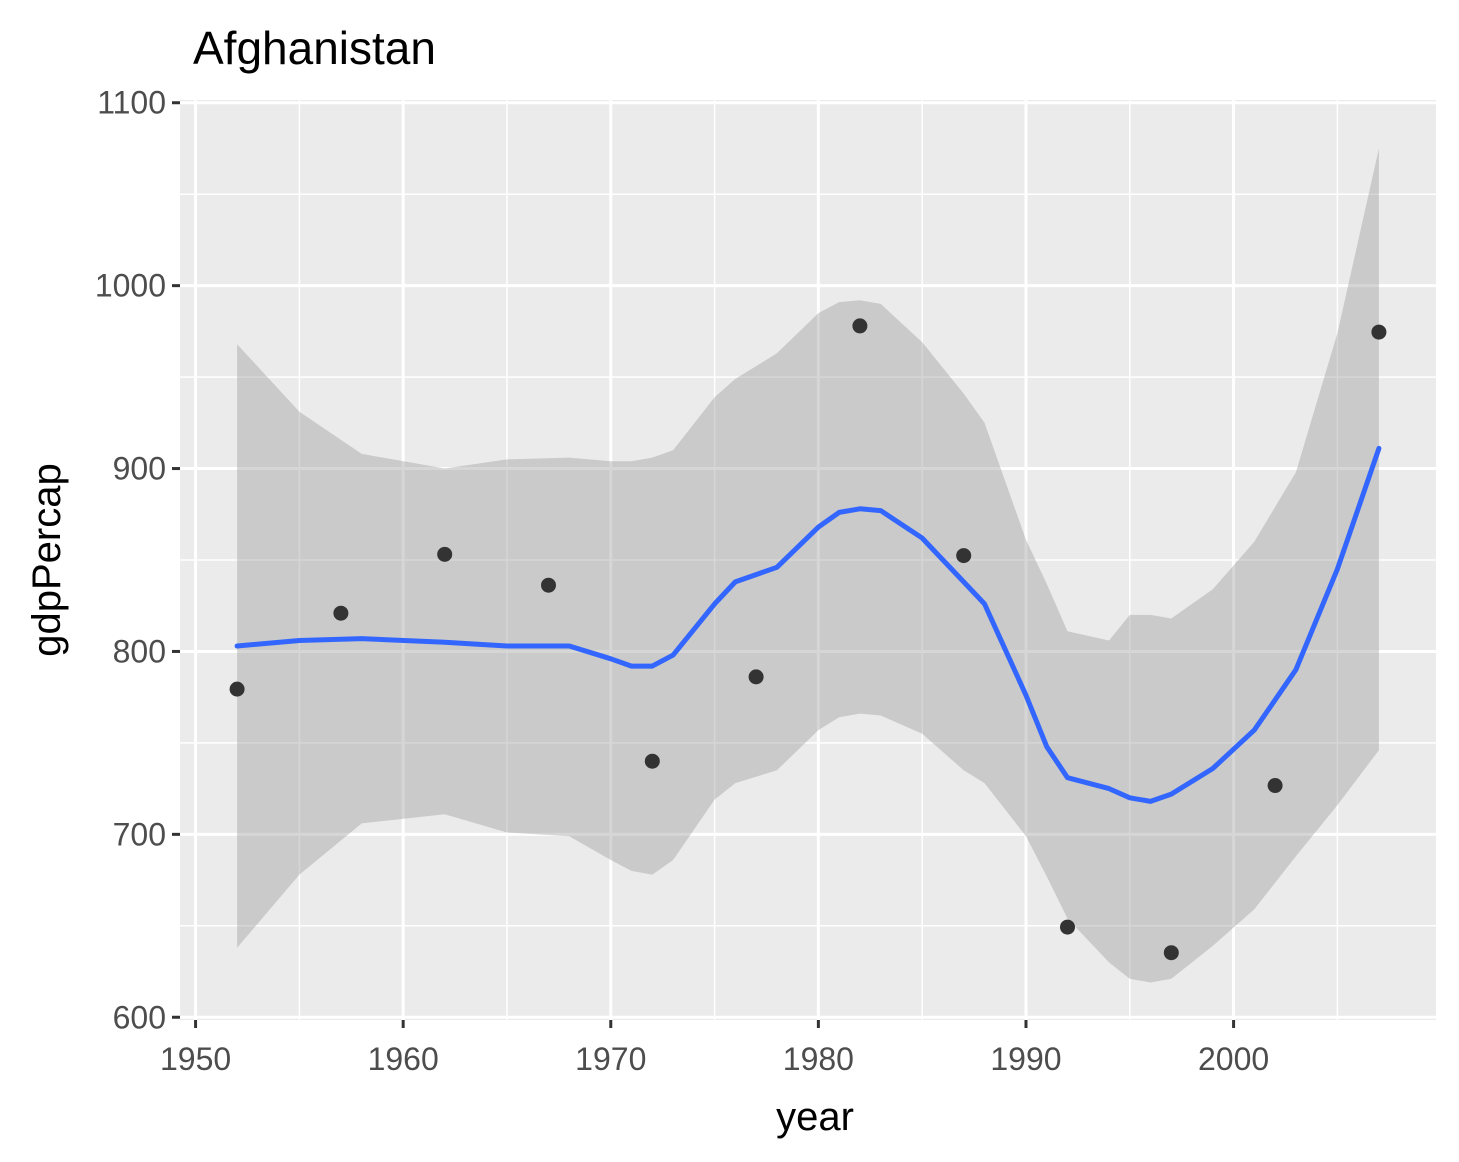 The image size is (1459, 1162). What do you see at coordinates (139, 834) in the screenshot?
I see `y-tick-label: 700` at bounding box center [139, 834].